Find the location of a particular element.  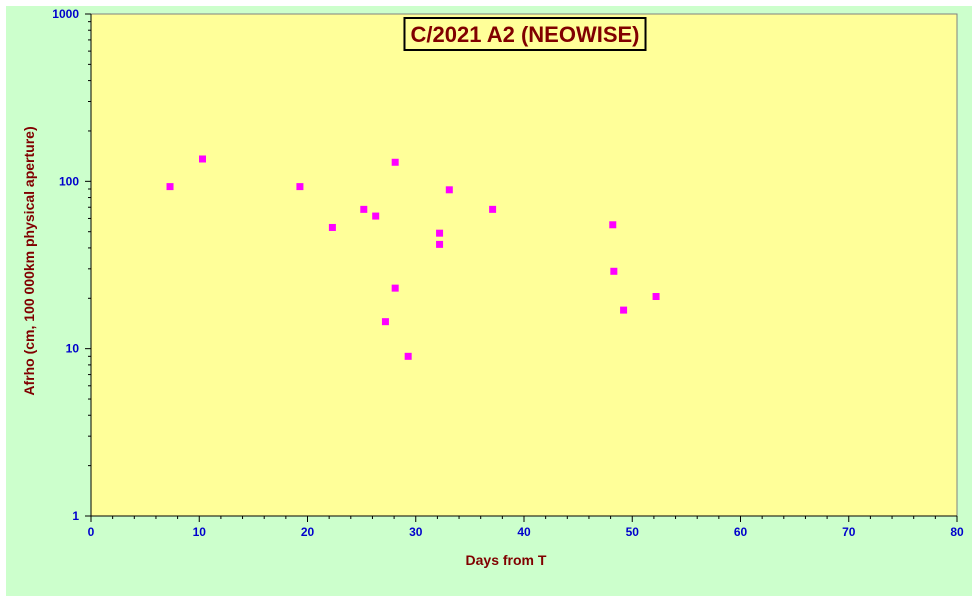

chart-title: C/2021 A2 (NEOWISE) is located at coordinates (524, 34).